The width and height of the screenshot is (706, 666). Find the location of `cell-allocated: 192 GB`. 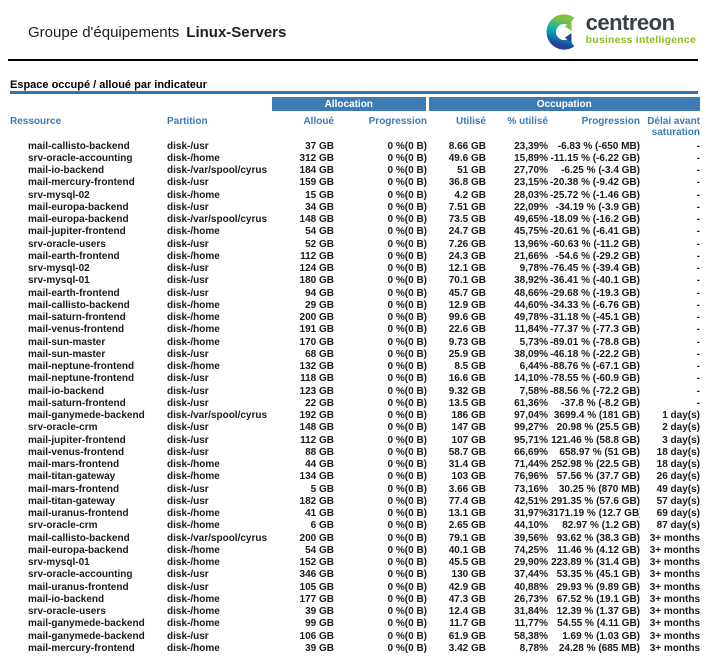

cell-allocated: 192 GB is located at coordinates (316, 416).